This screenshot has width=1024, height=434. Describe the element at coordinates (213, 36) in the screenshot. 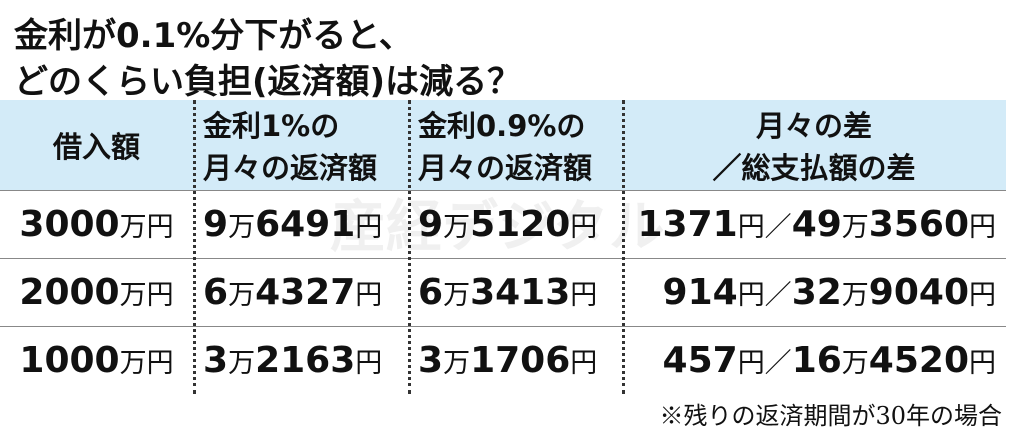

I see `title-line: 金利が0.1%分下がると、` at that location.